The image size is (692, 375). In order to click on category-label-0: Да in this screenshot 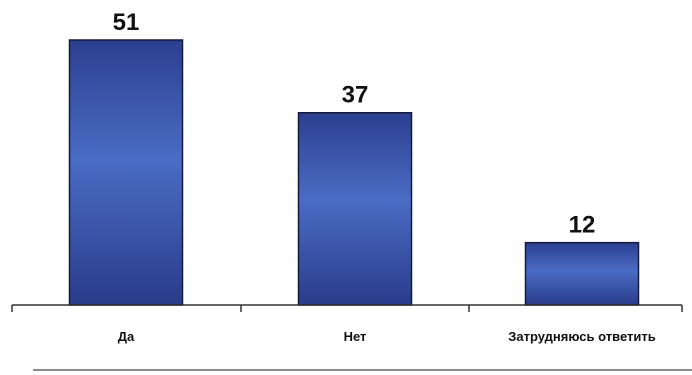, I will do `click(126, 336)`.